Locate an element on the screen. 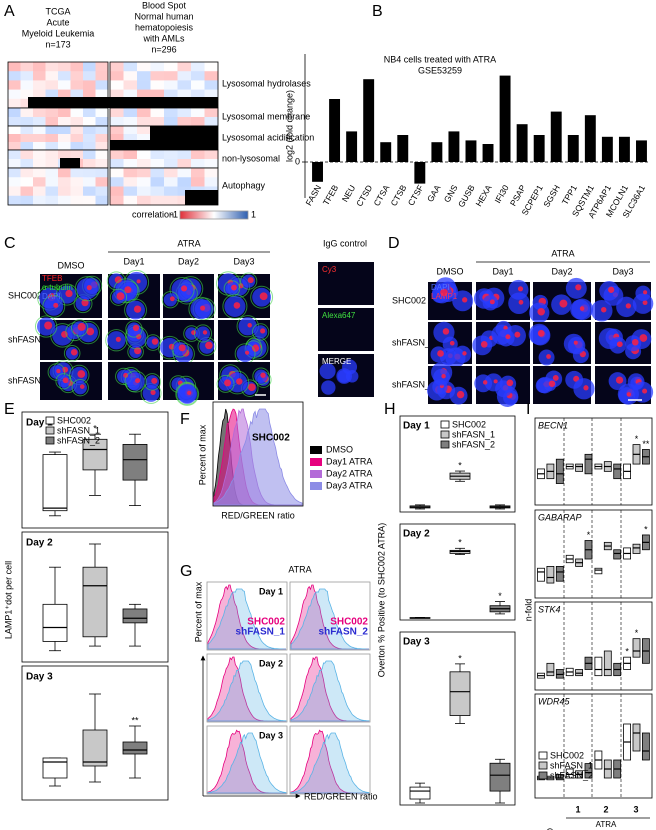  legend-label: shFASN_1 is located at coordinates (261, 632).